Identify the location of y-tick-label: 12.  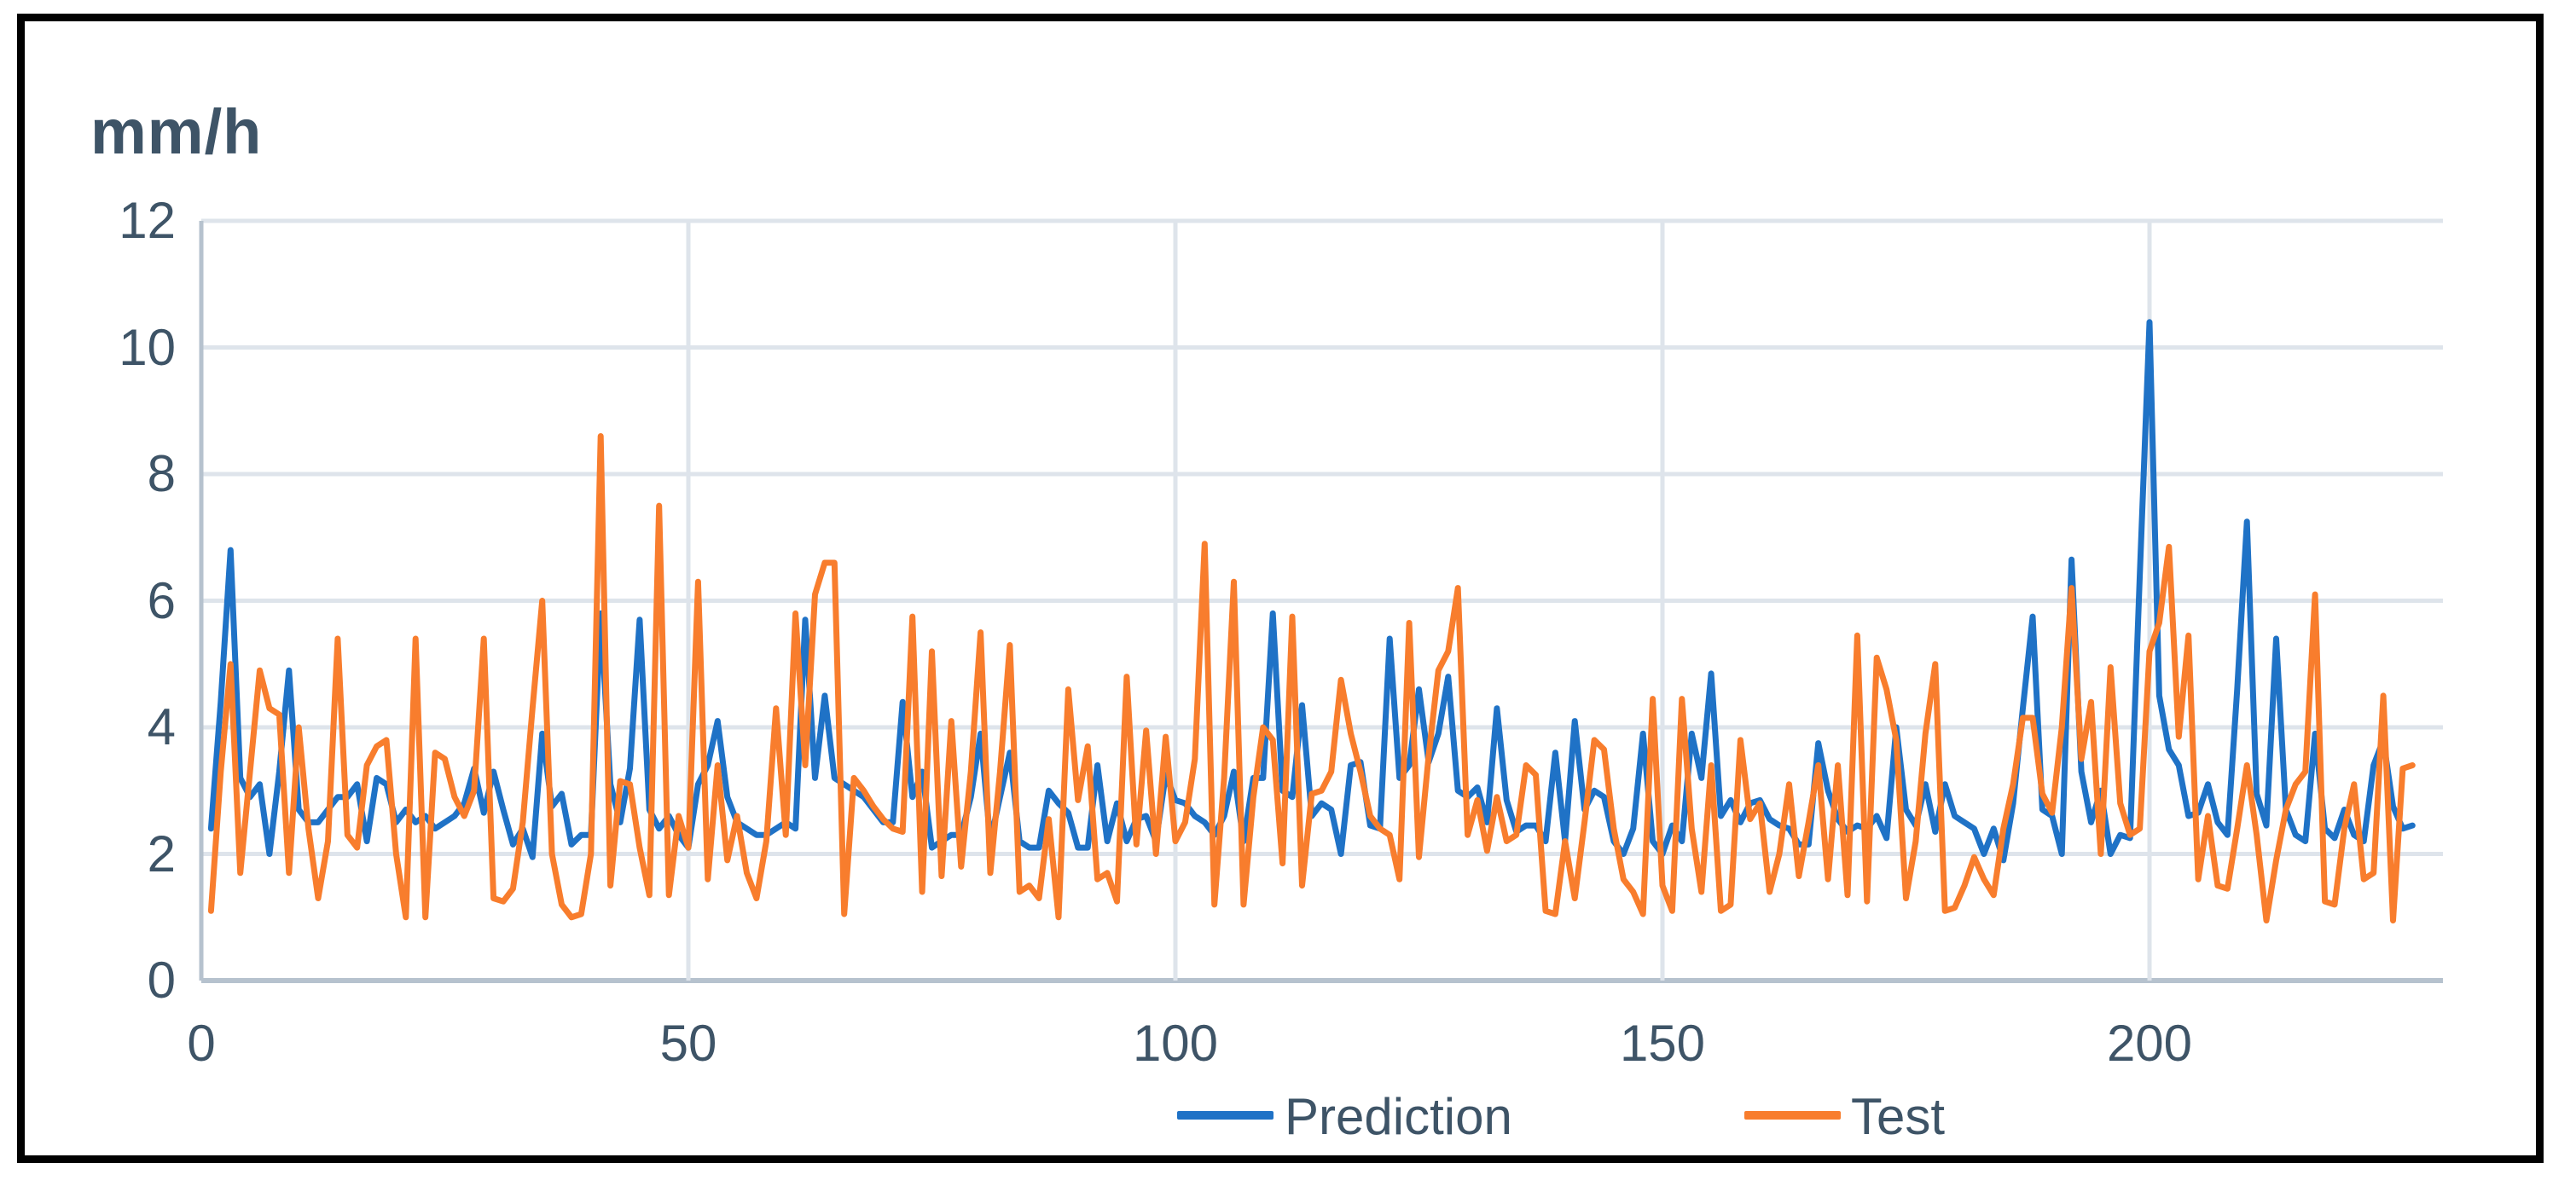
(147, 221).